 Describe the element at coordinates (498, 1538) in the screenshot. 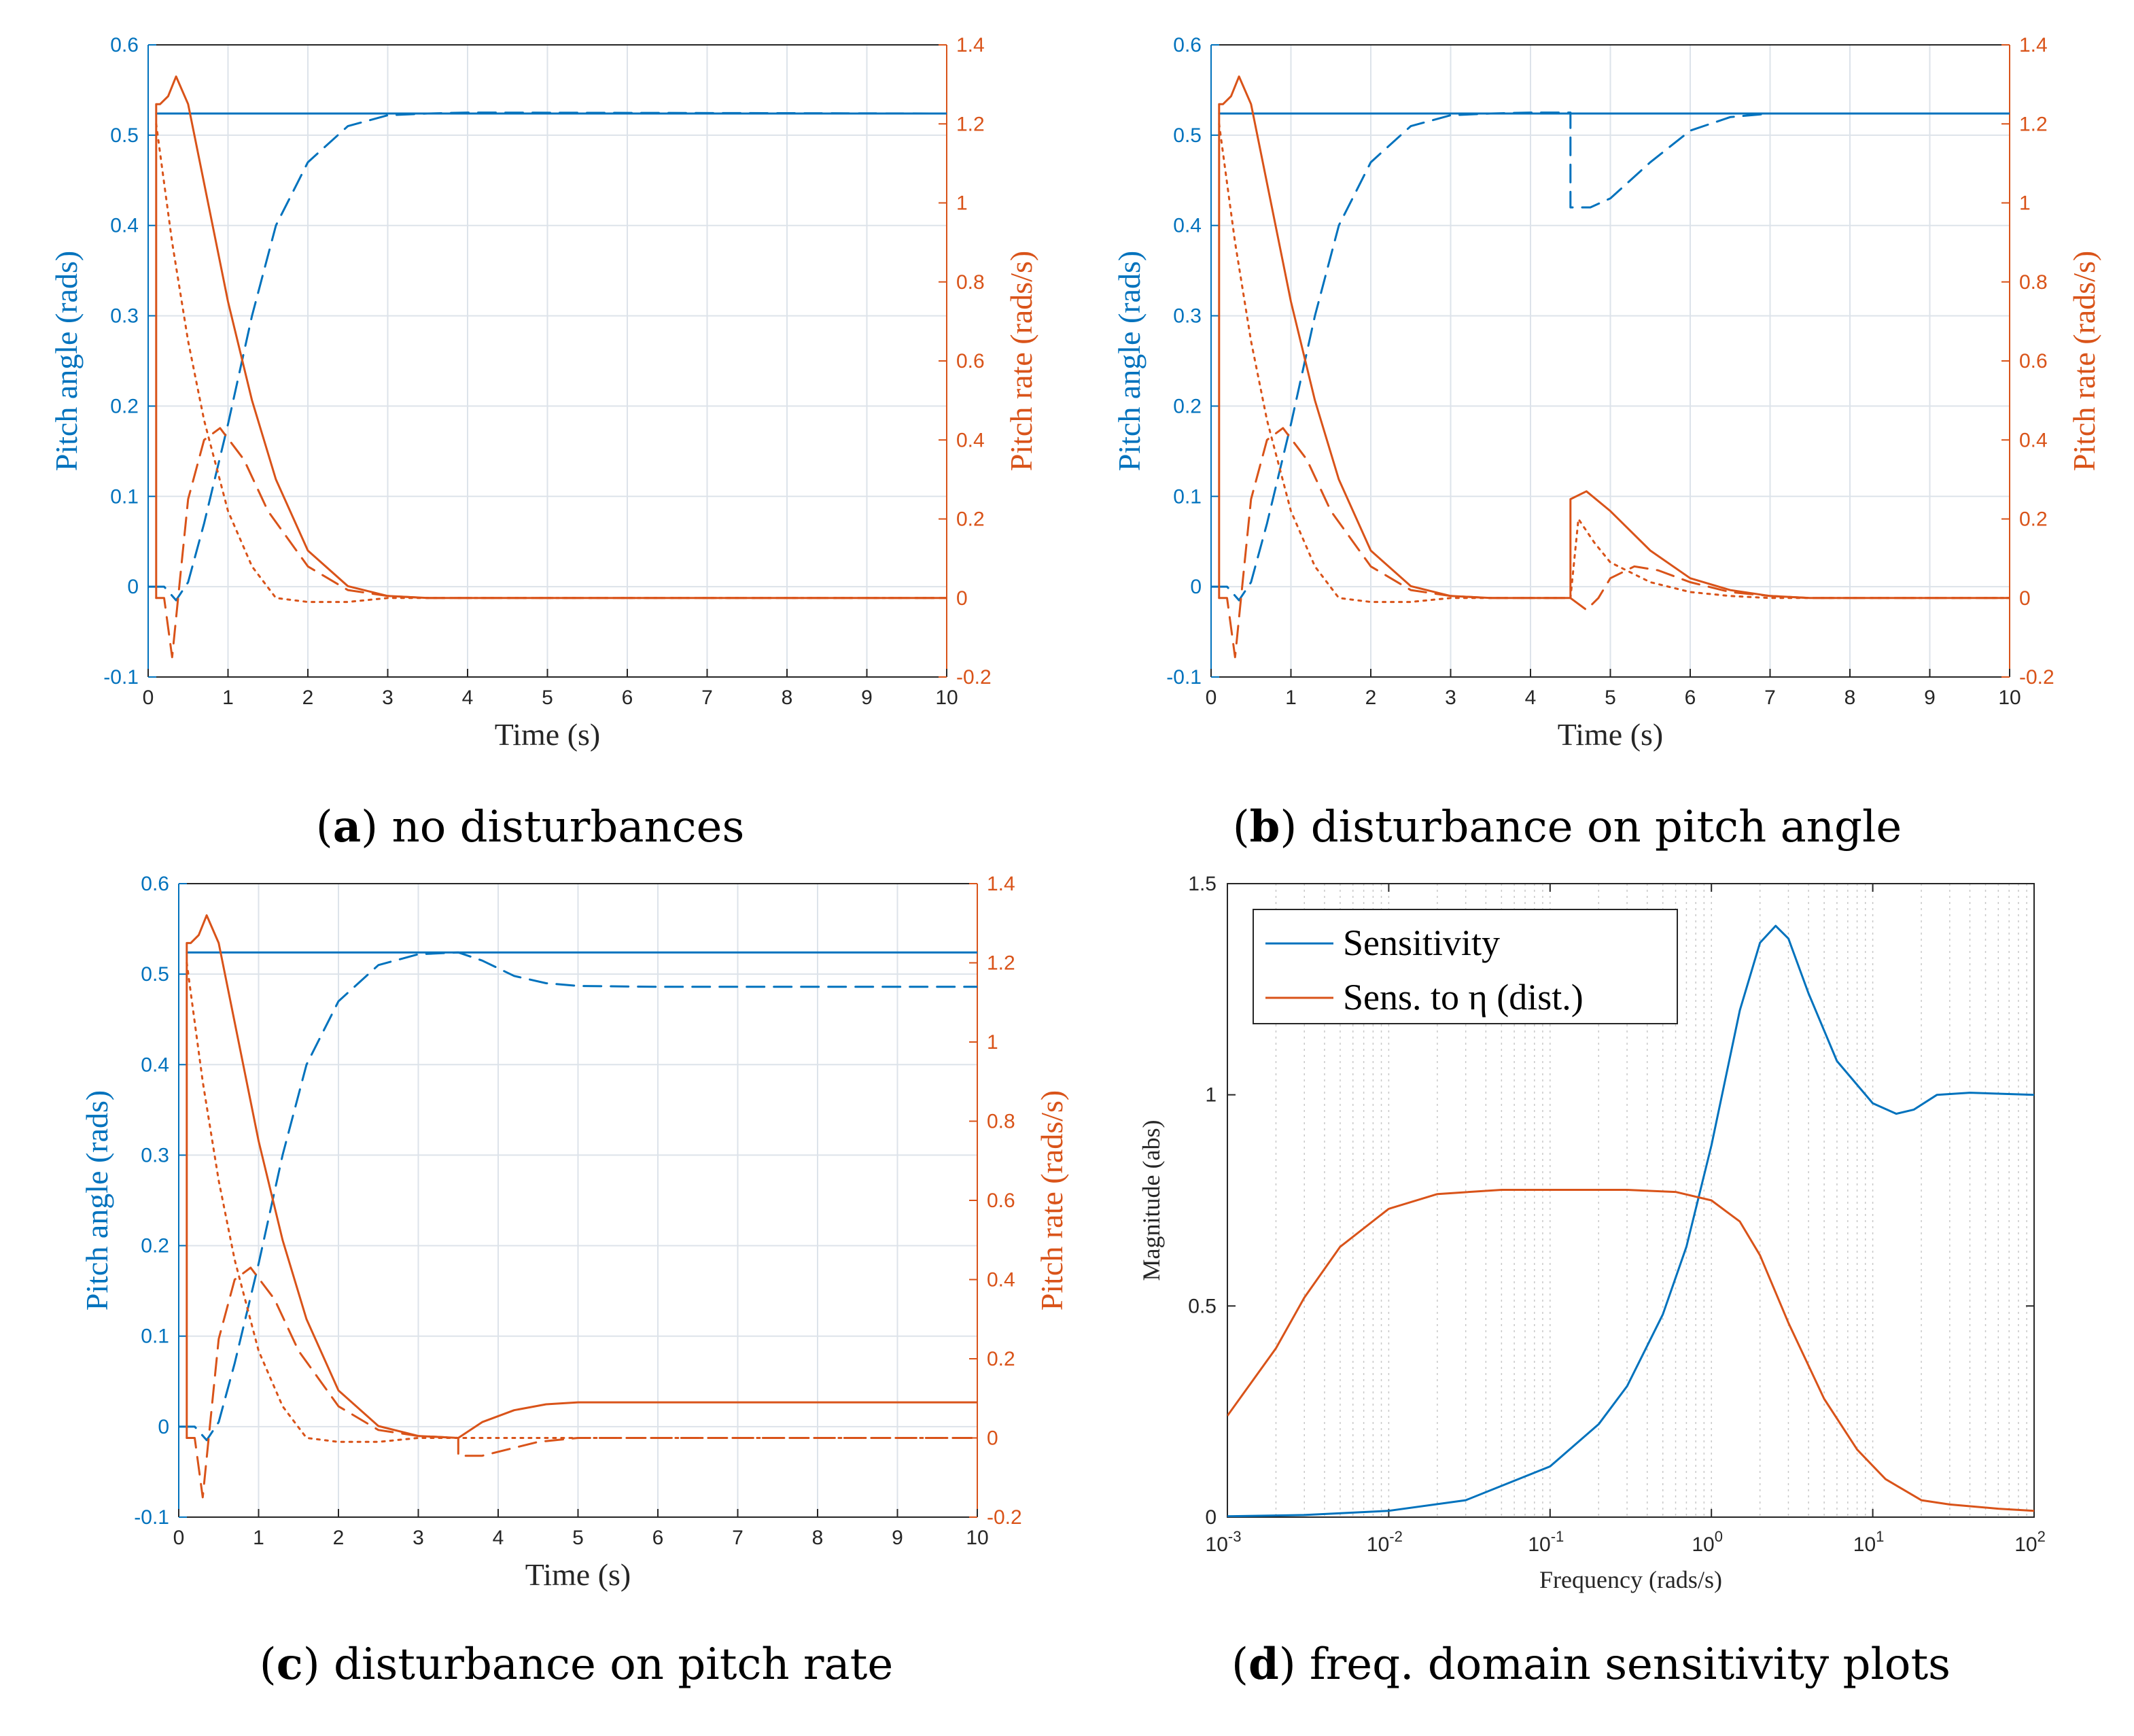

I see `x-tick-label: 4` at that location.